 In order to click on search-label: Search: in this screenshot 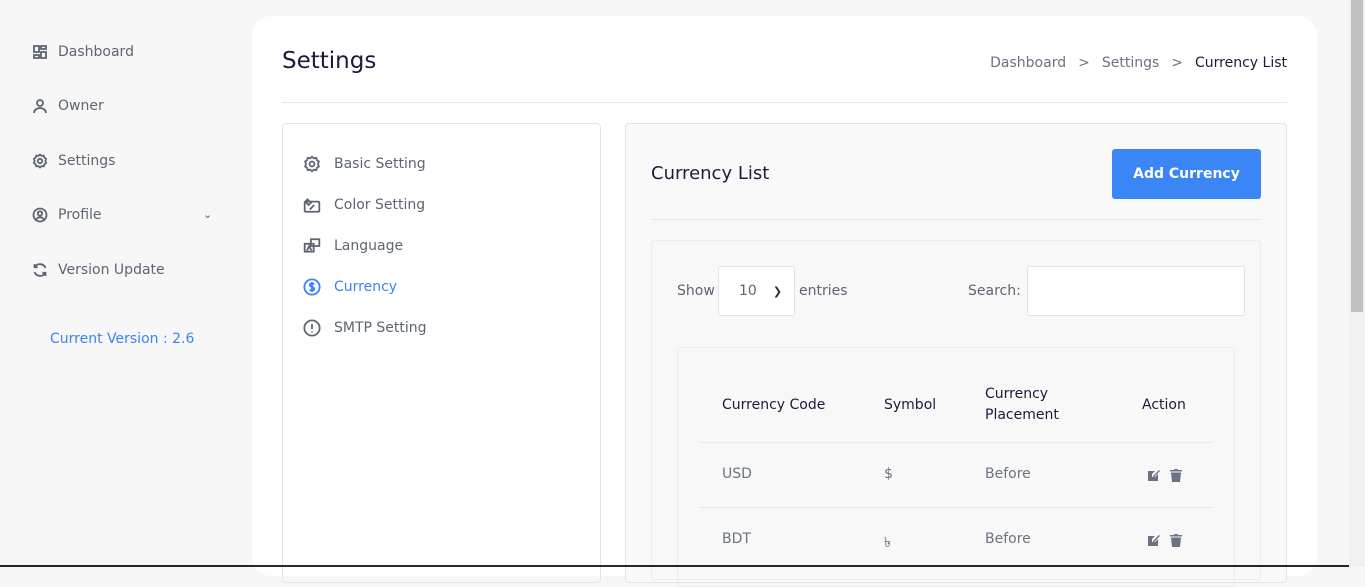, I will do `click(994, 291)`.